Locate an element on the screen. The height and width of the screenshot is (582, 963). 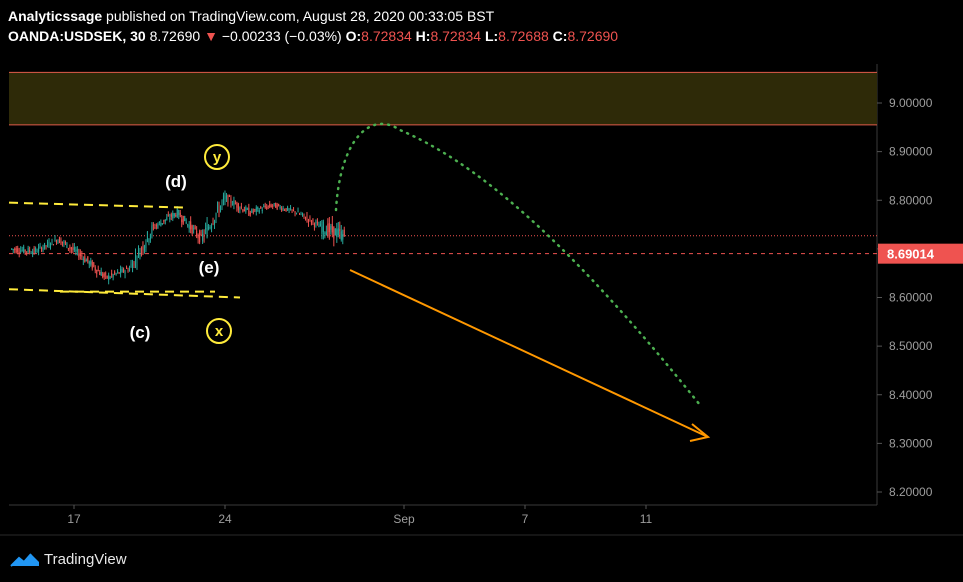
close-value: 8.72690 is located at coordinates (593, 36).